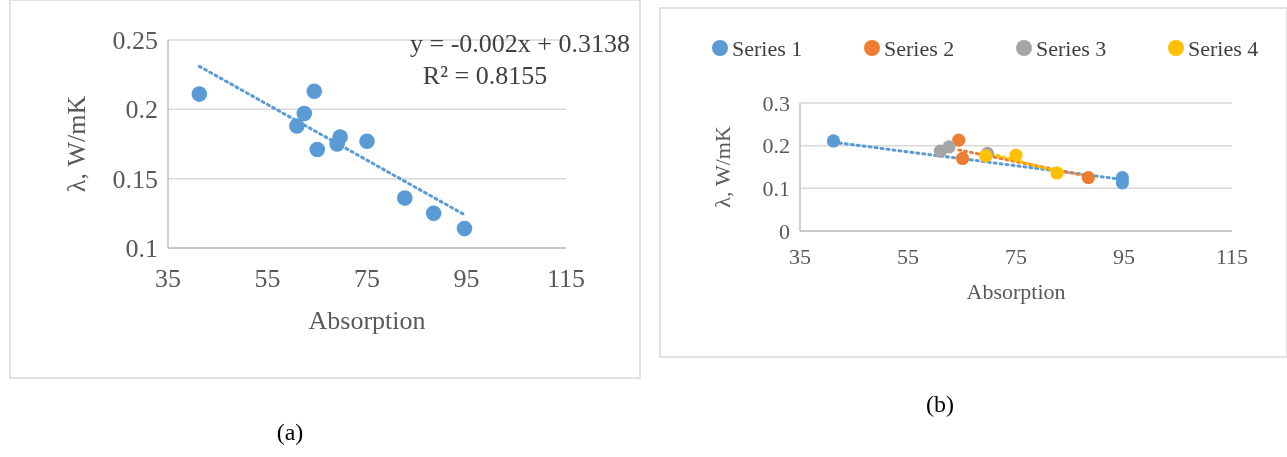 This screenshot has height=457, width=1287. What do you see at coordinates (940, 404) in the screenshot?
I see `text: (b)` at bounding box center [940, 404].